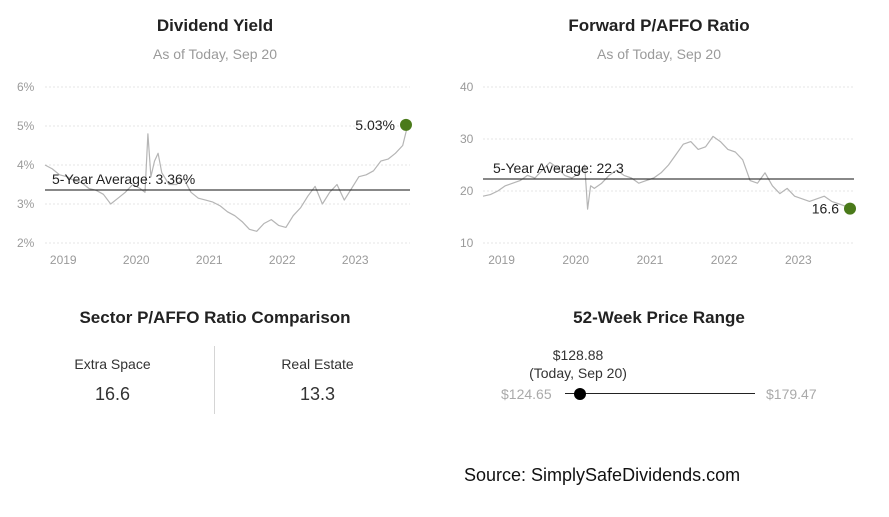 The image size is (889, 517). I want to click on pafo-ratio-y-tick-label: 40, so click(467, 87).